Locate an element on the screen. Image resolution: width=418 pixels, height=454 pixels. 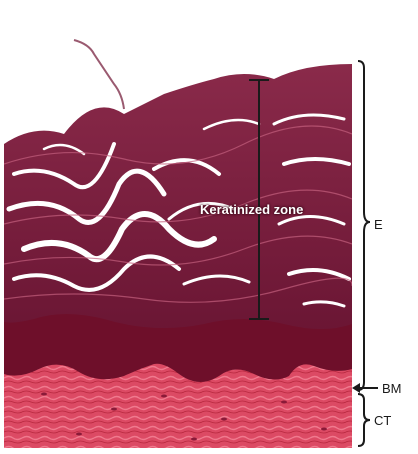
keratin-strand is located at coordinates (99, 74).